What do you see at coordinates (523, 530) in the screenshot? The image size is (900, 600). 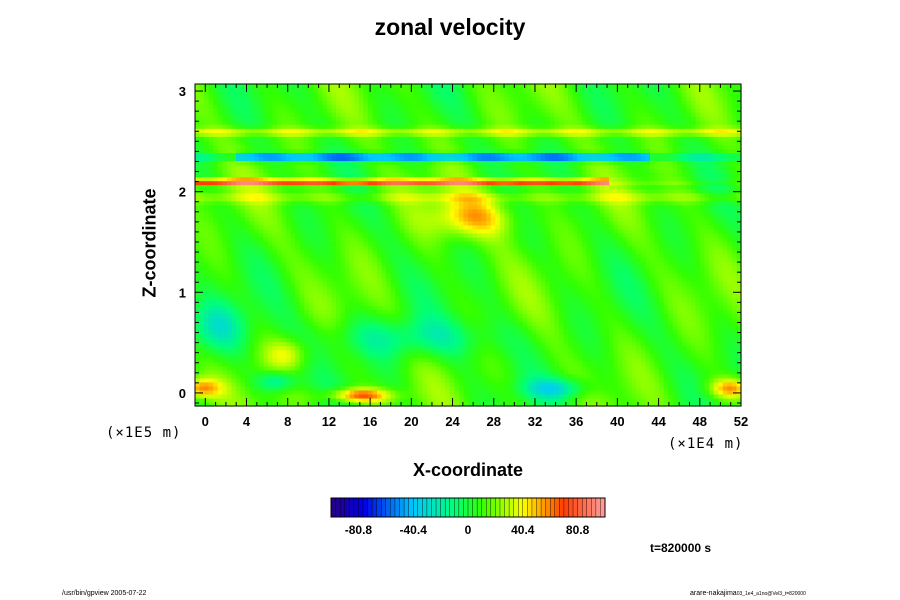 I see `colorbar-tick-label: 40.4` at bounding box center [523, 530].